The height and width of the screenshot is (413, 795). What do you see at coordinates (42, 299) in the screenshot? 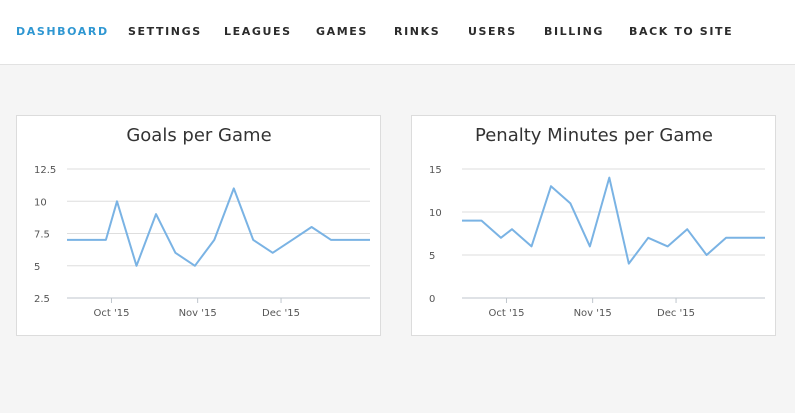
I see `y-tick-label: 2.5` at bounding box center [42, 299].